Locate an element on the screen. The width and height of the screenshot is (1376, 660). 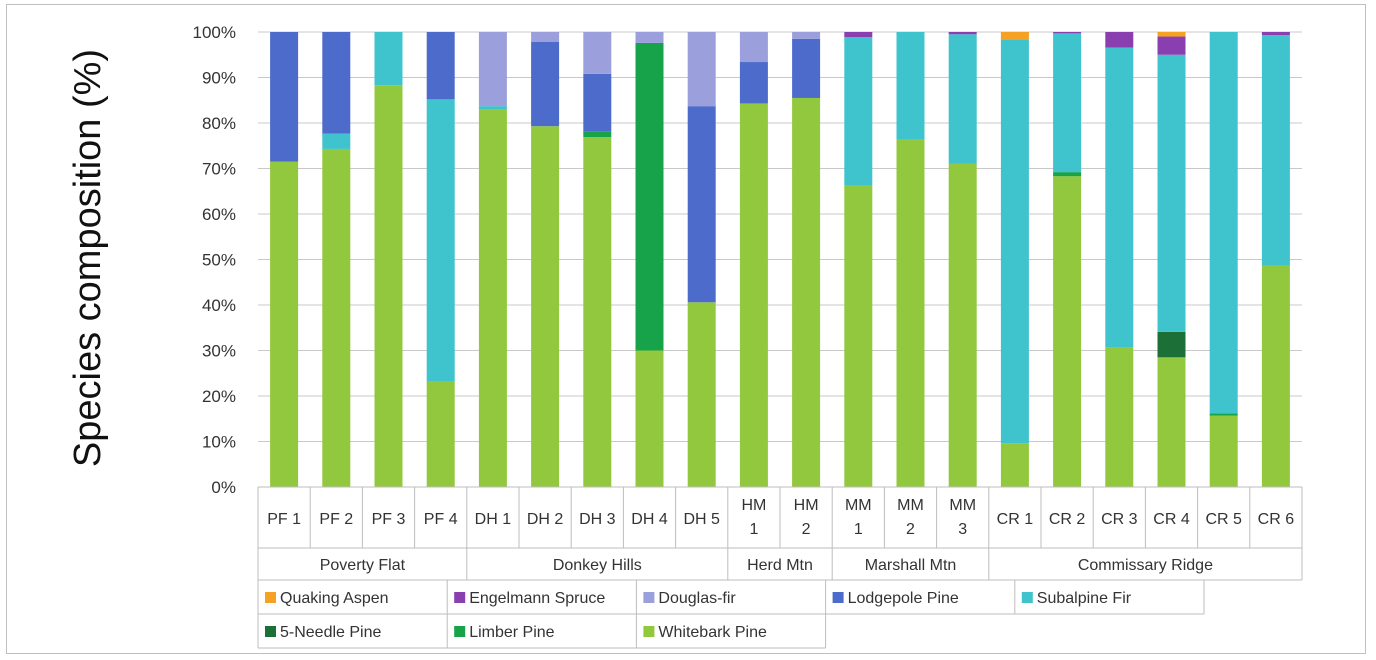
y-tick-label: 100% is located at coordinates (214, 32).